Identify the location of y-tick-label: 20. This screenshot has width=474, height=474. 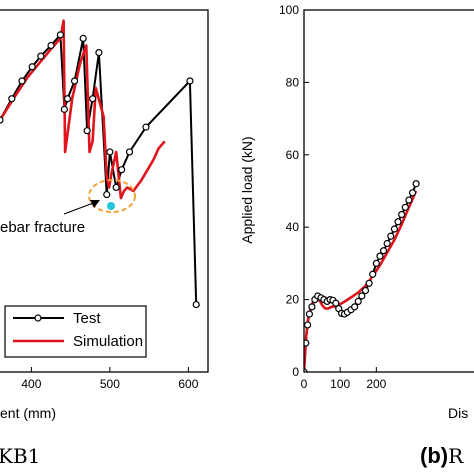
(293, 300).